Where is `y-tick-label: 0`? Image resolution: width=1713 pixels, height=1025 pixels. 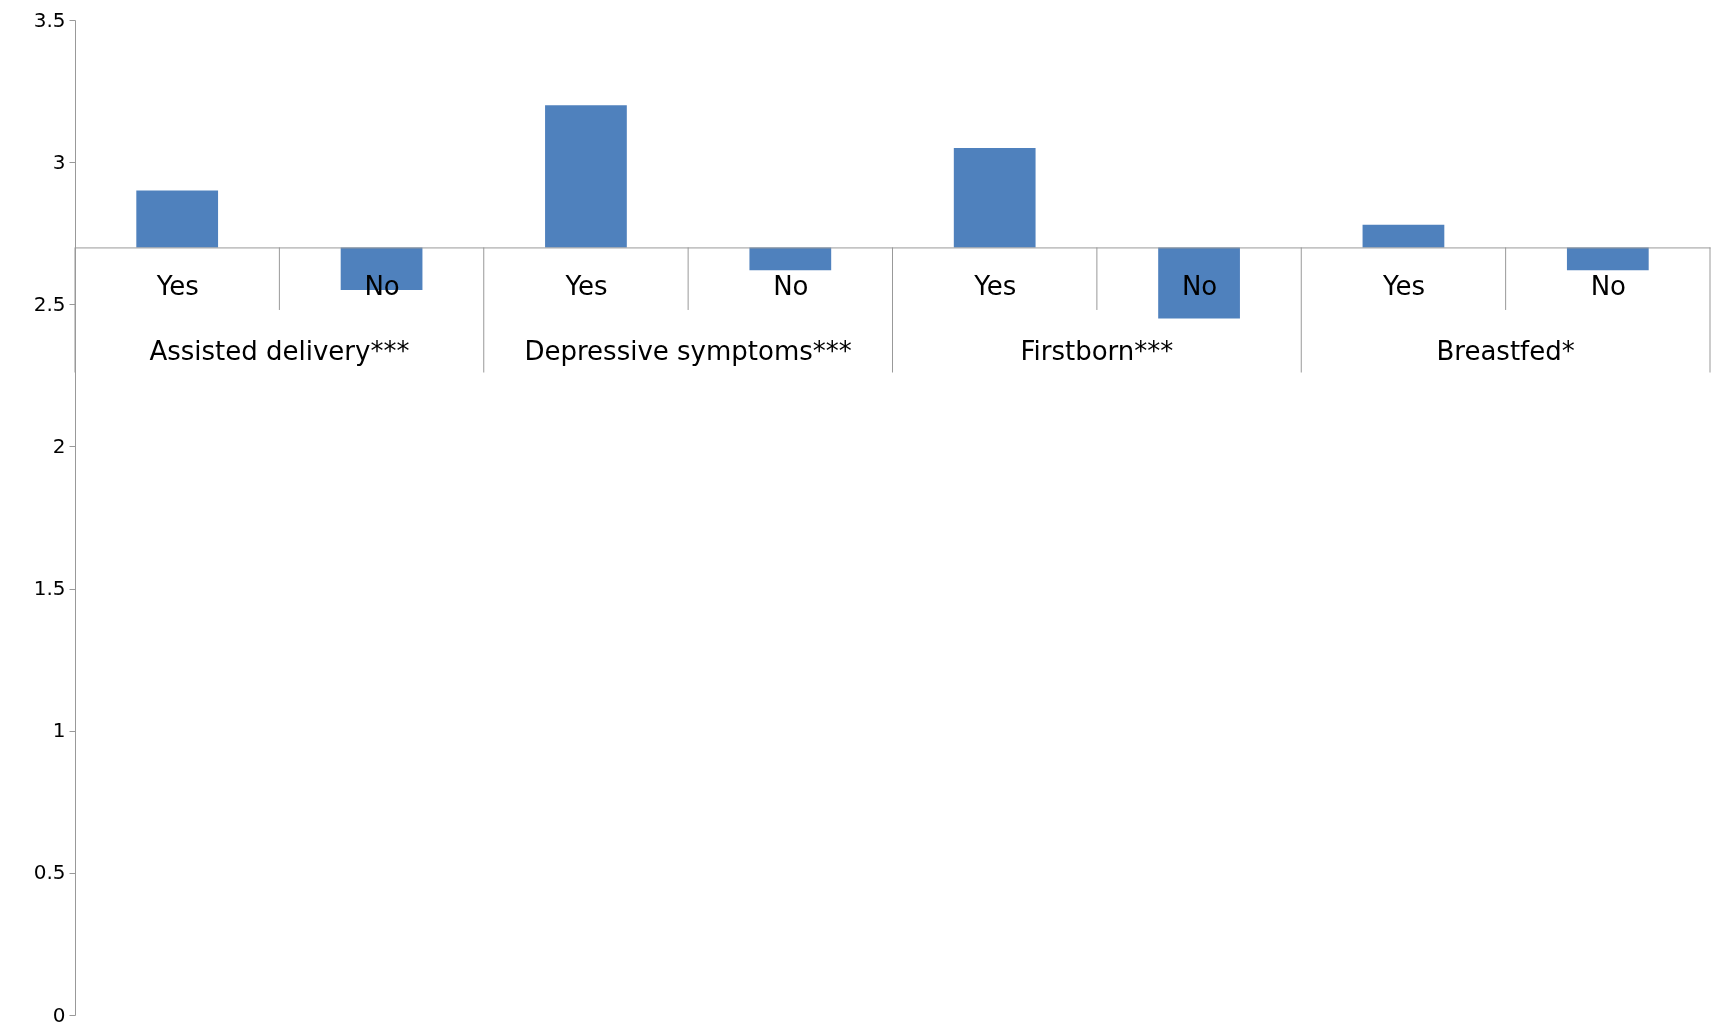
y-tick-label: 0 is located at coordinates (59, 1013).